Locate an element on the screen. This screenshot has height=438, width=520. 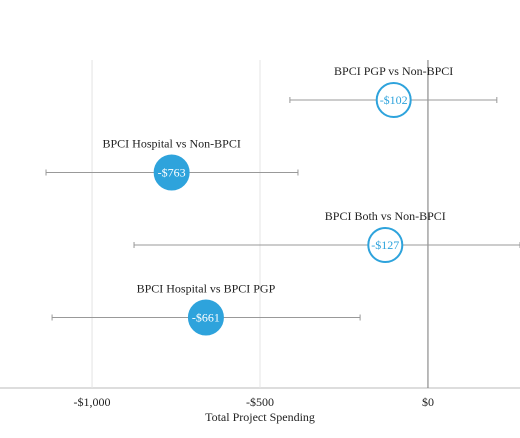
x-axis-label: Total Project Spending is located at coordinates (260, 417).